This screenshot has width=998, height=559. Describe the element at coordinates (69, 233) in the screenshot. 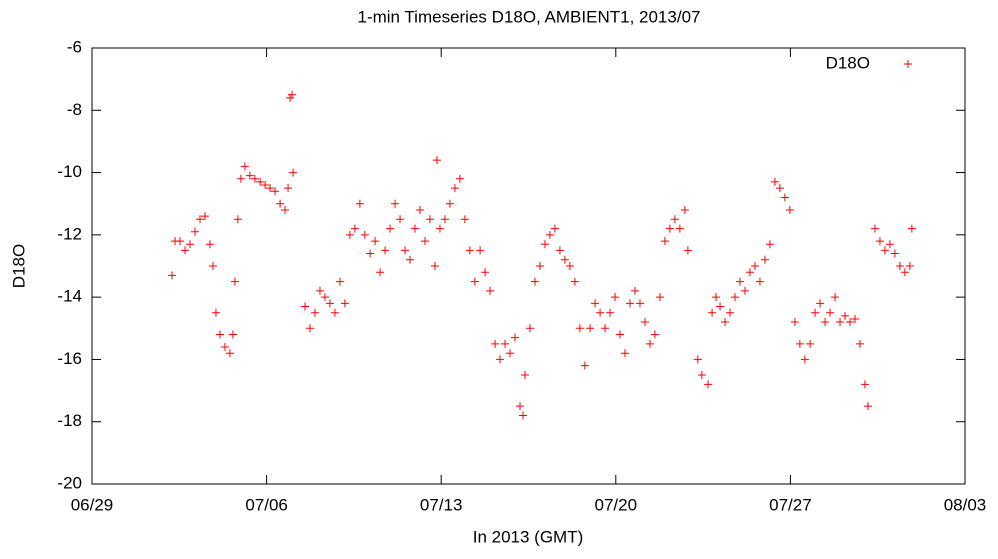

I see `y-tick-label: -12` at that location.